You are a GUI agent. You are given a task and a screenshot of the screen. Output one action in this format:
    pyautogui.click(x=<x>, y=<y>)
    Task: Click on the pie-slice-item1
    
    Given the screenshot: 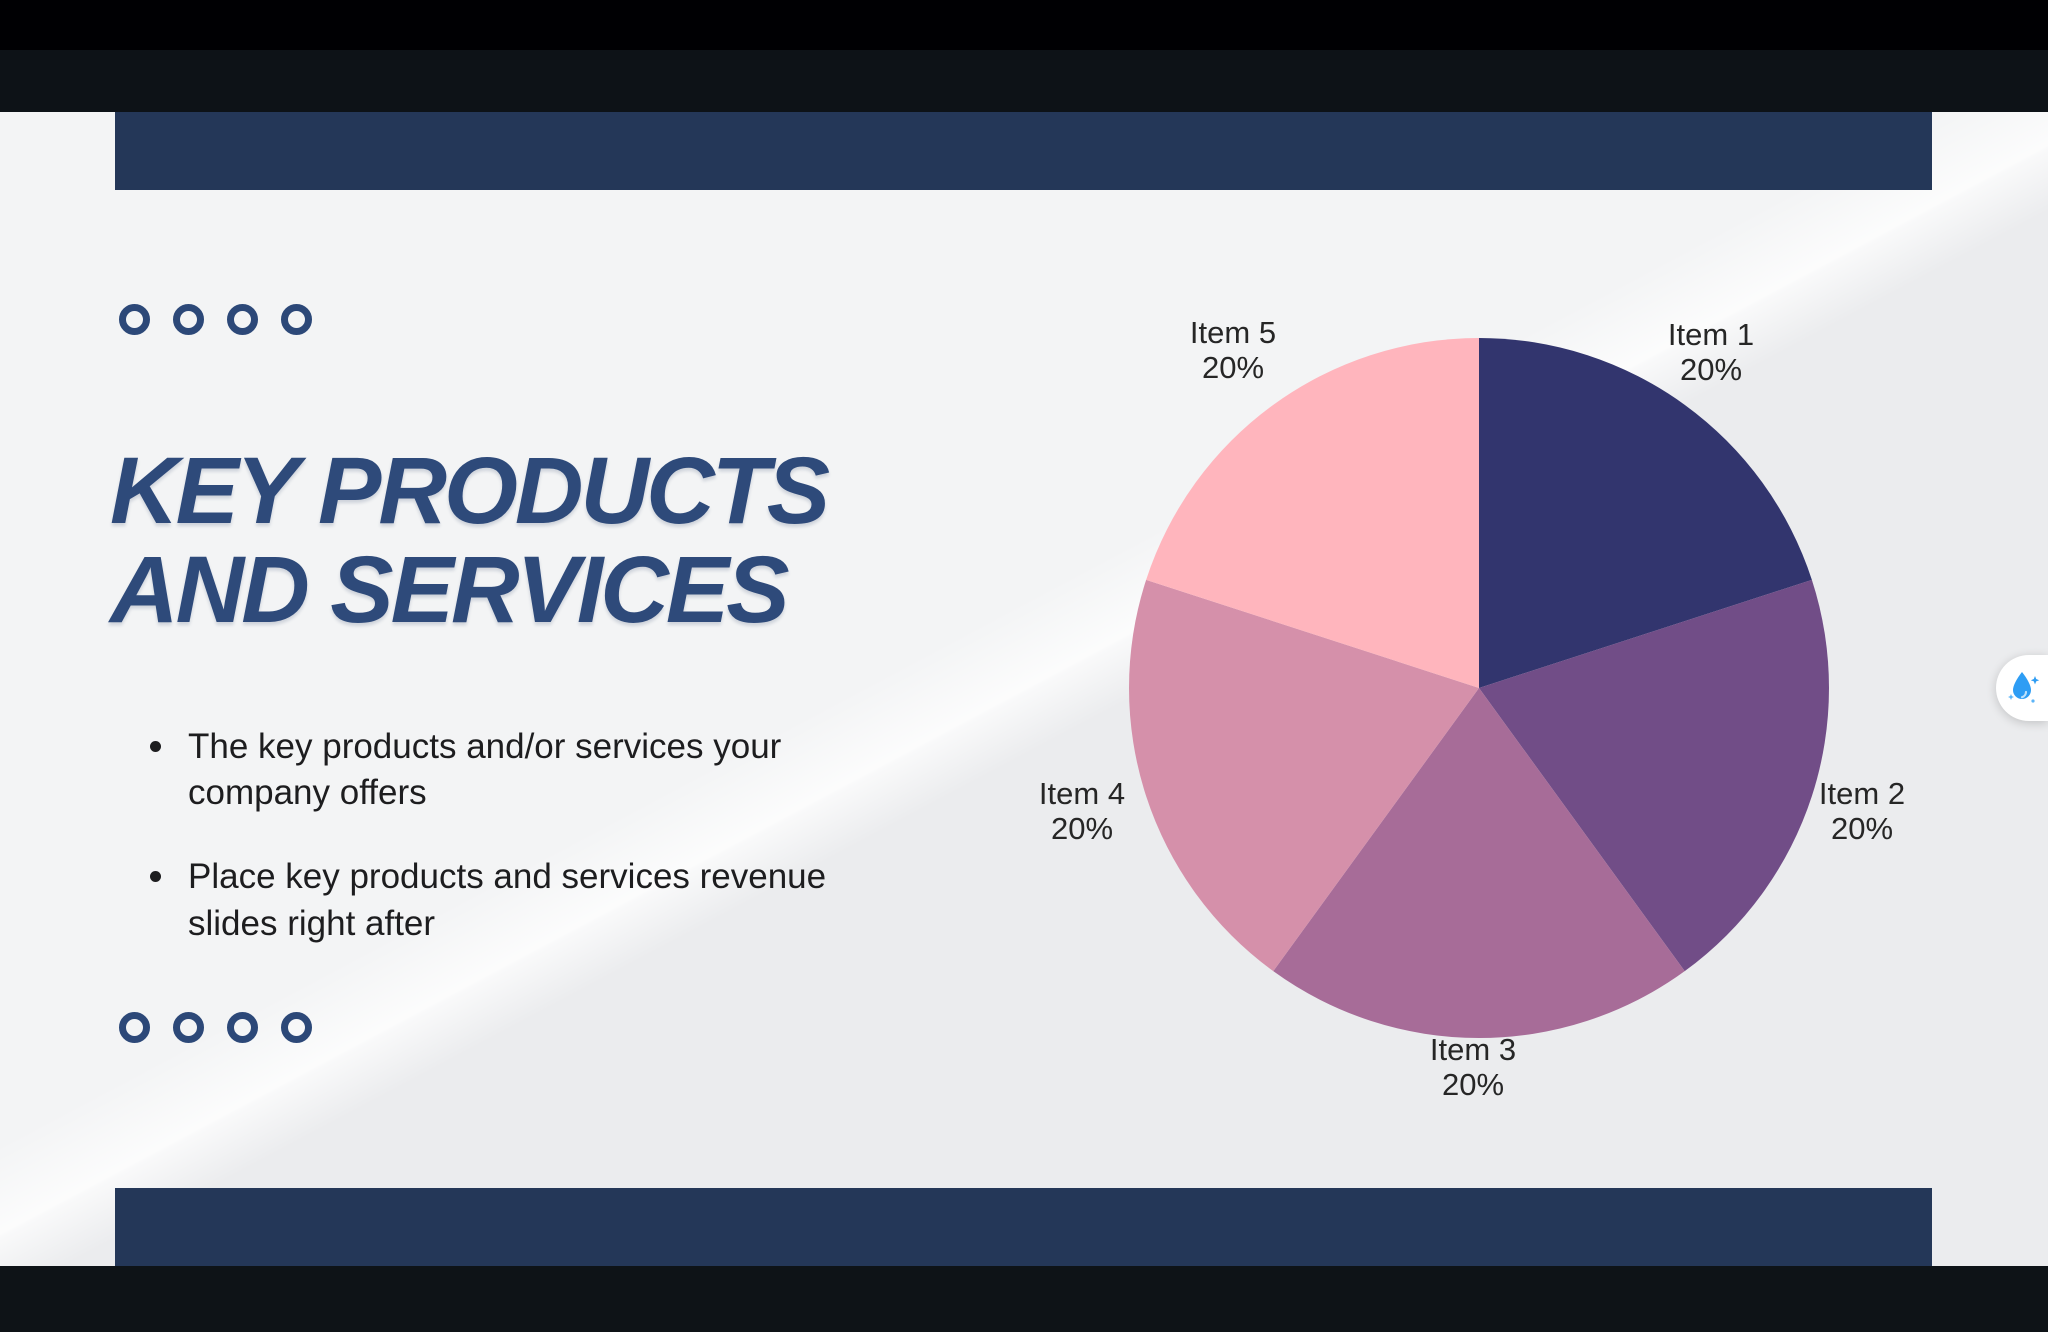 What is the action you would take?
    pyautogui.click(x=1645, y=513)
    